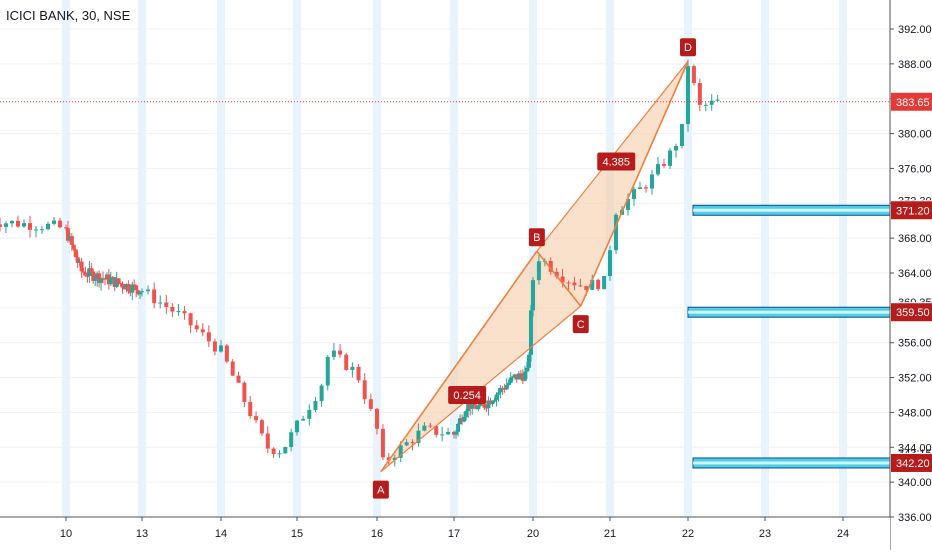  I want to click on pattern-fill-abc, so click(480, 361).